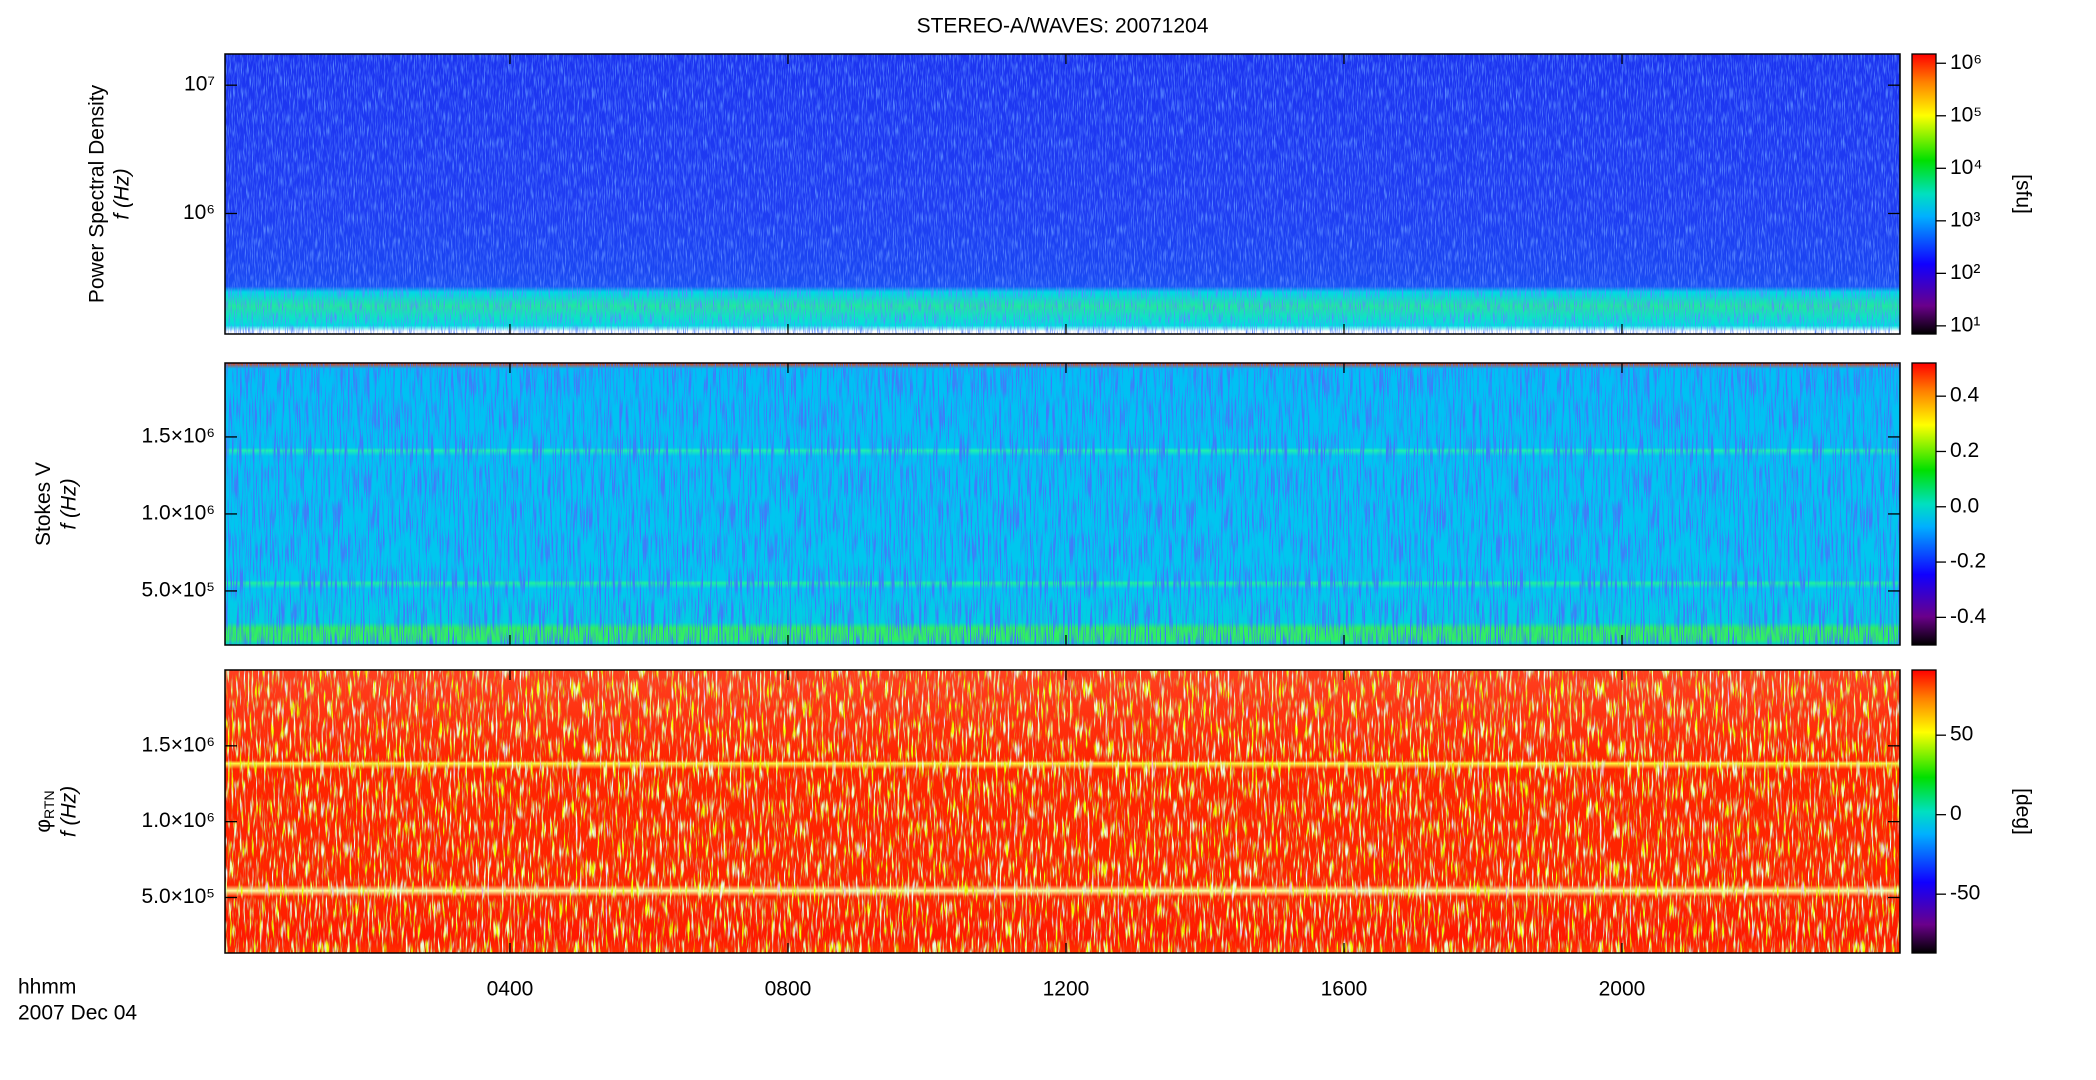  I want to click on colorbar-tick-label: 0, so click(1956, 813).